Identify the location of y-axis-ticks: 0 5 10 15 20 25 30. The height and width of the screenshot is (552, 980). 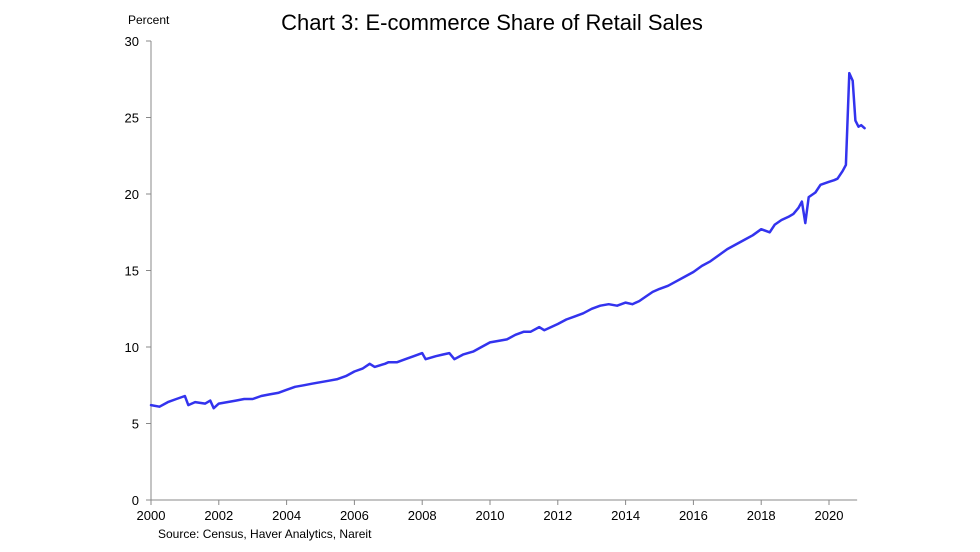
(138, 271).